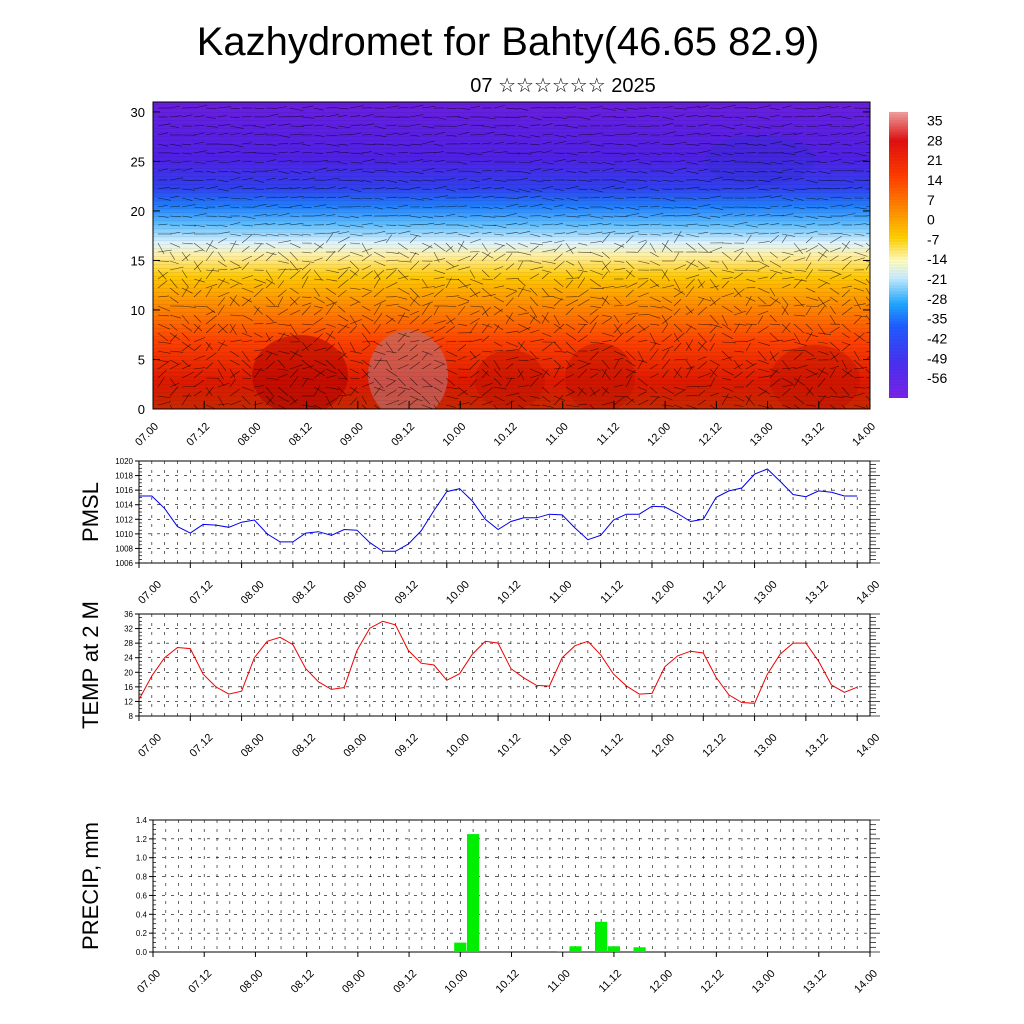 The image size is (1024, 1024). I want to click on x-tick-label: 09.00, so click(355, 746).